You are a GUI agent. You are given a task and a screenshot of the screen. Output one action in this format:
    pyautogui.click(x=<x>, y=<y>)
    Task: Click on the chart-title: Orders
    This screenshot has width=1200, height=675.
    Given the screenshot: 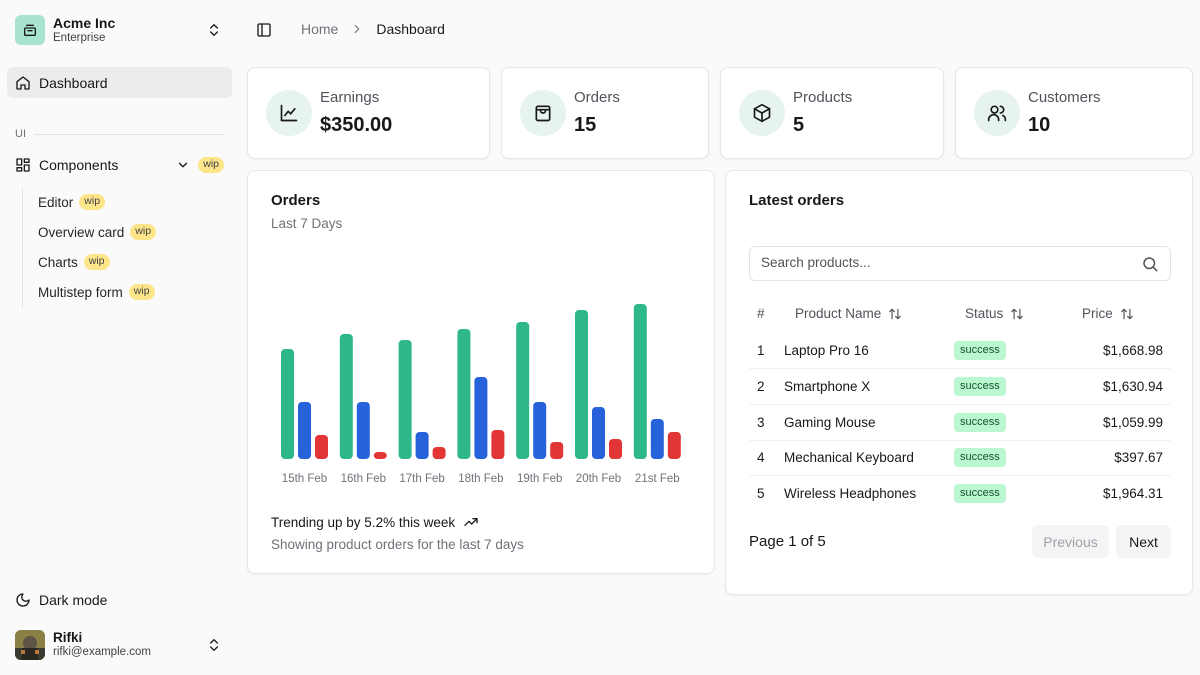 What is the action you would take?
    pyautogui.click(x=296, y=200)
    